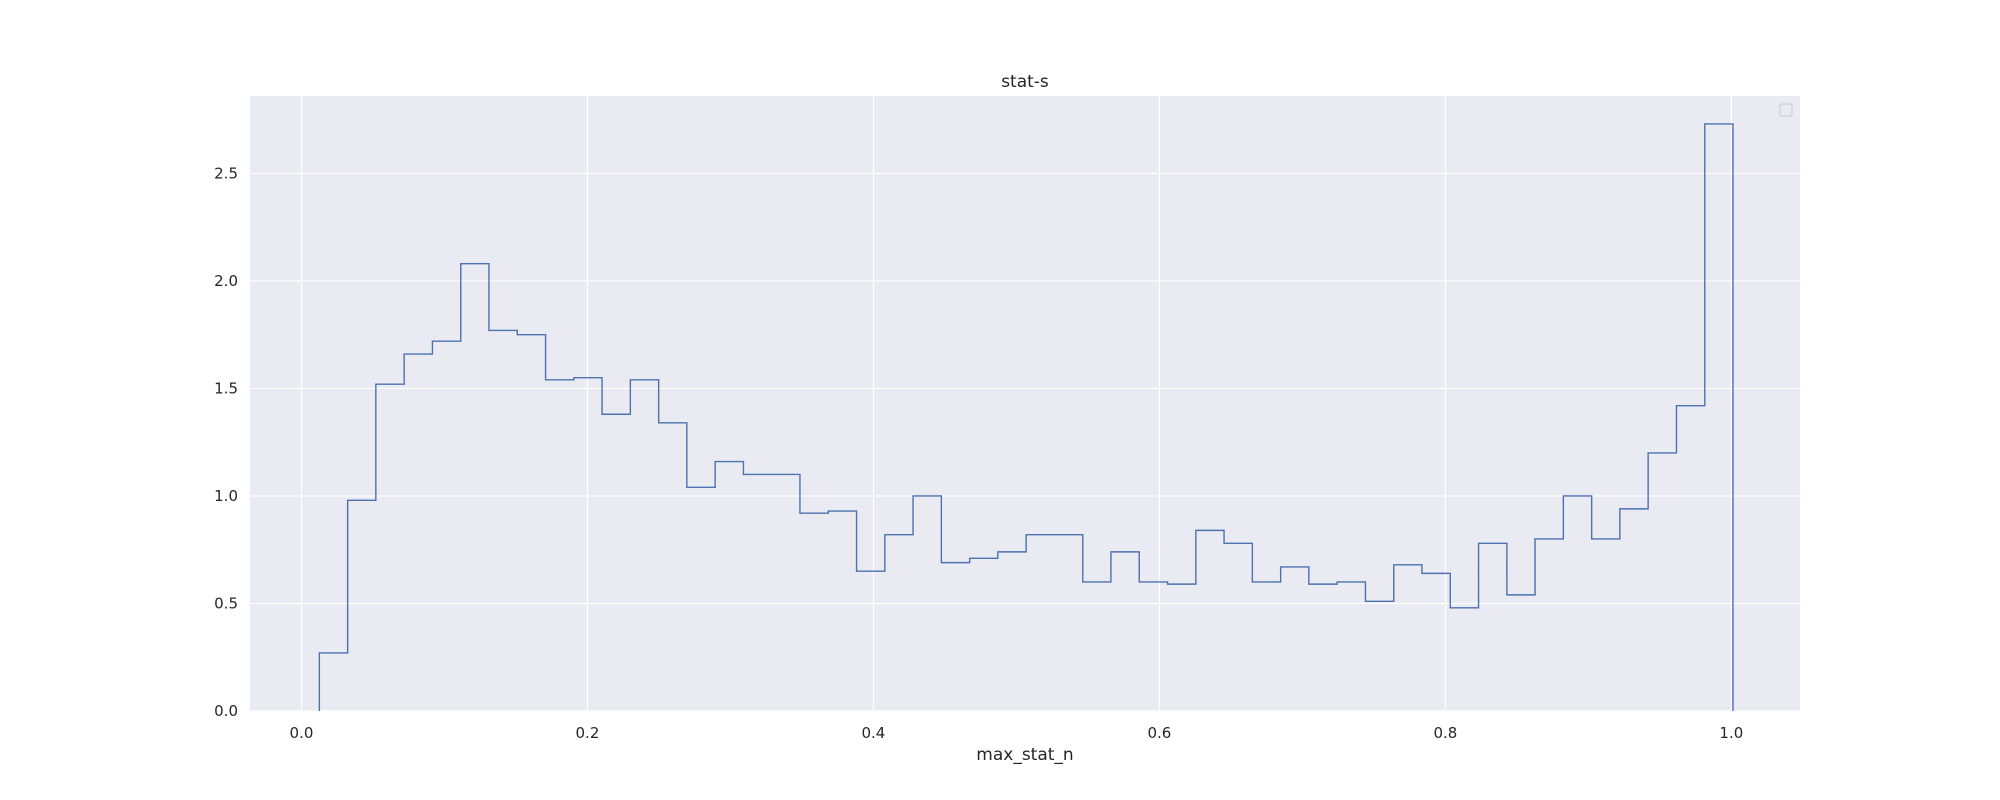 This screenshot has height=800, width=2000. Describe the element at coordinates (226, 281) in the screenshot. I see `y-tick-label: 2.0` at that location.